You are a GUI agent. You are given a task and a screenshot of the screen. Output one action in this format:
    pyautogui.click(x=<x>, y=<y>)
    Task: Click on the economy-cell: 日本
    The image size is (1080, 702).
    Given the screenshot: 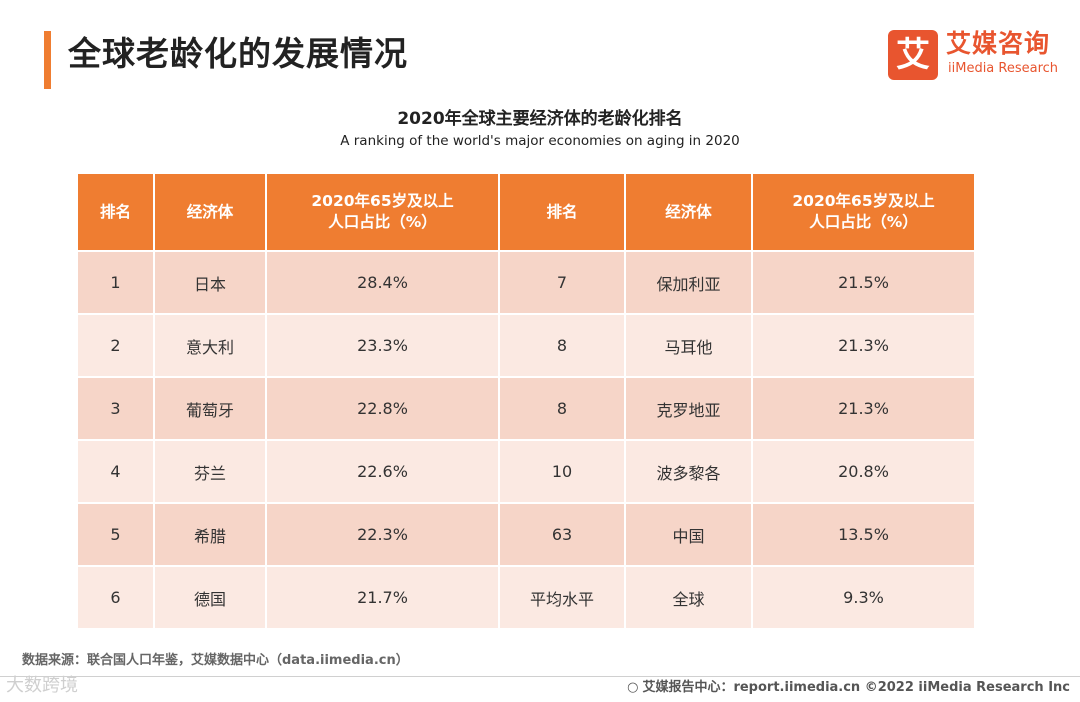 What is the action you would take?
    pyautogui.click(x=210, y=283)
    